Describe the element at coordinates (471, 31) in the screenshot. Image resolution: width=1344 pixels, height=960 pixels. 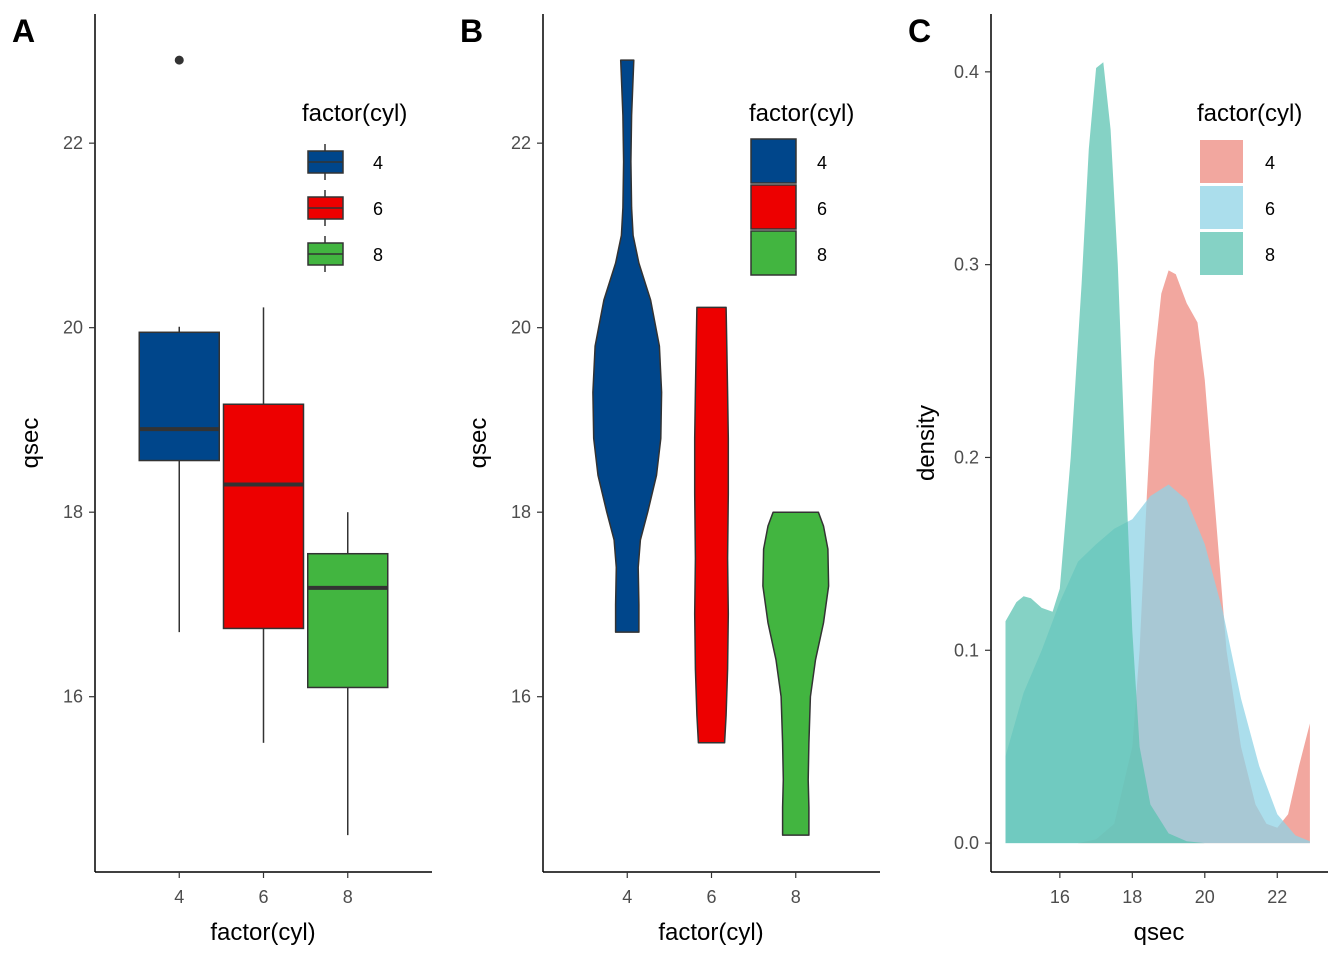
I see `panel-tag-b: B` at that location.